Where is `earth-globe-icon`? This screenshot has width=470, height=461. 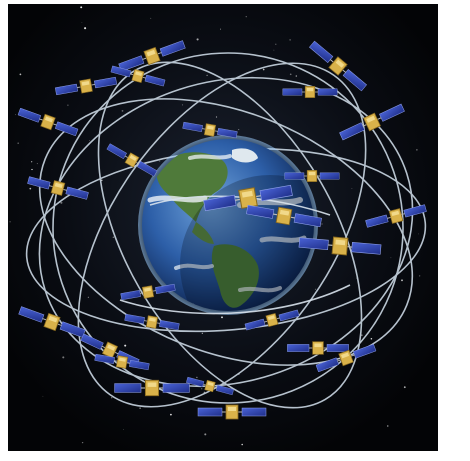
earth-globe-icon is located at coordinates (228, 225).